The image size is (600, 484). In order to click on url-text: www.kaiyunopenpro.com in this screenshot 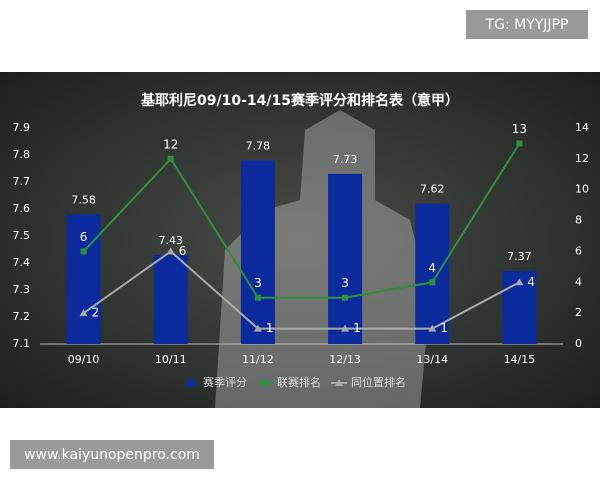, I will do `click(112, 455)`.